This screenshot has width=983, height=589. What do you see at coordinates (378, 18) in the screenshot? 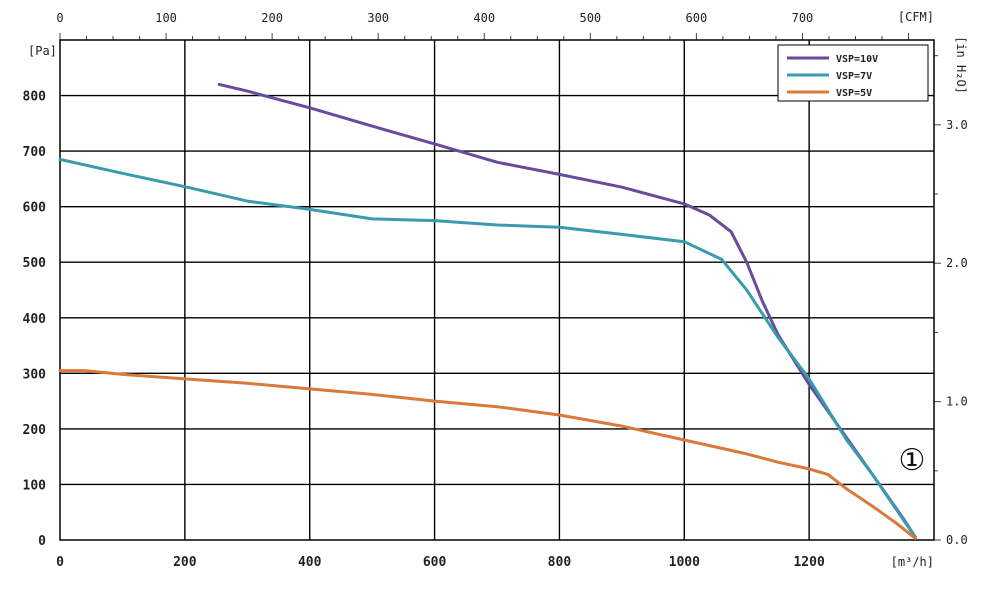
I see `x-tick-label-top: 300` at bounding box center [378, 18].